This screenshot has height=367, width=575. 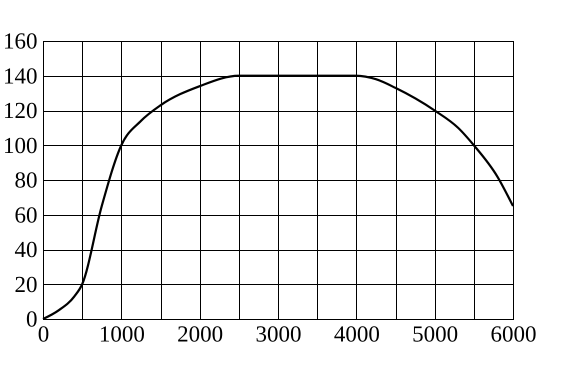 What do you see at coordinates (357, 334) in the screenshot?
I see `x-tick-label: 4000` at bounding box center [357, 334].